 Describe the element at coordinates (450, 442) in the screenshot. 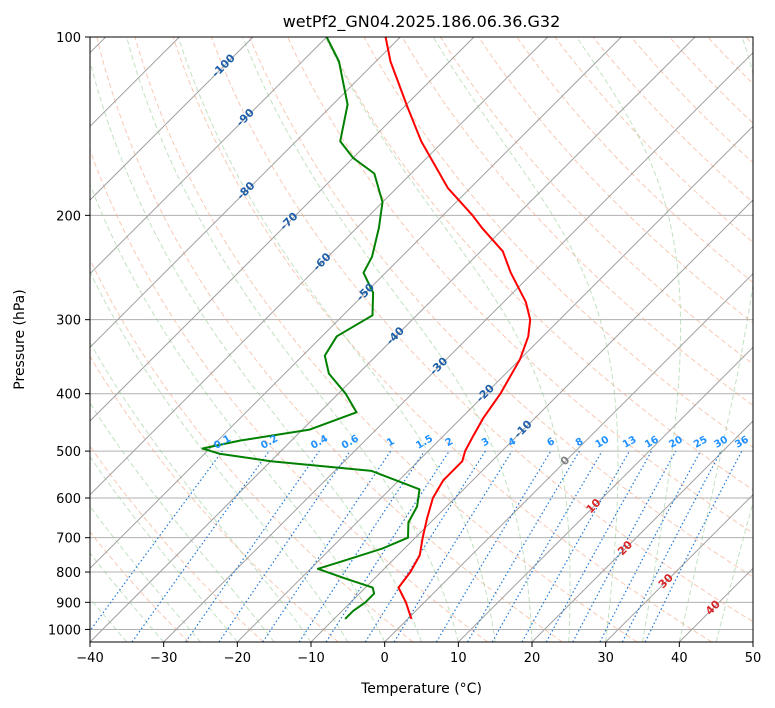

I see `mixing-ratio-label: 2` at that location.